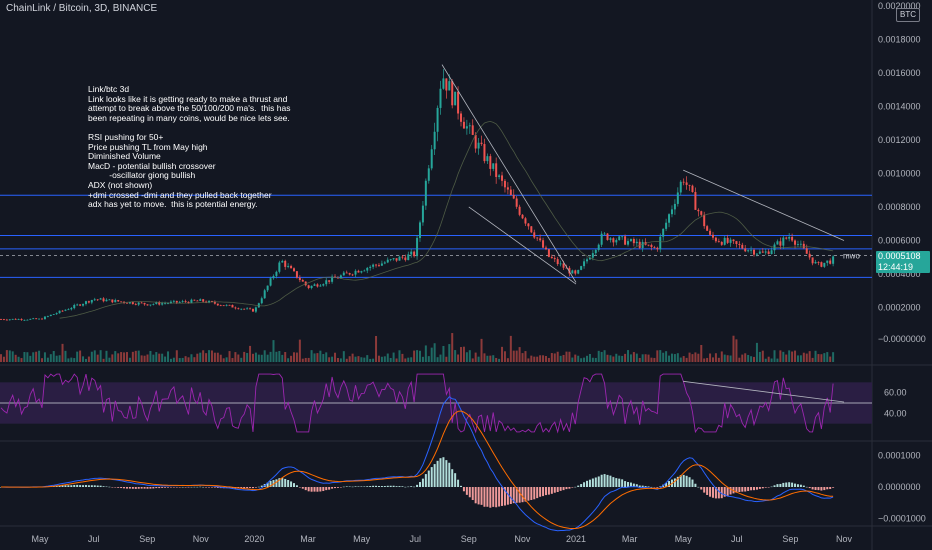 Image resolution: width=932 pixels, height=550 pixels. What do you see at coordinates (120, 184) in the screenshot?
I see `note-line: ADX (not shown)` at bounding box center [120, 184].